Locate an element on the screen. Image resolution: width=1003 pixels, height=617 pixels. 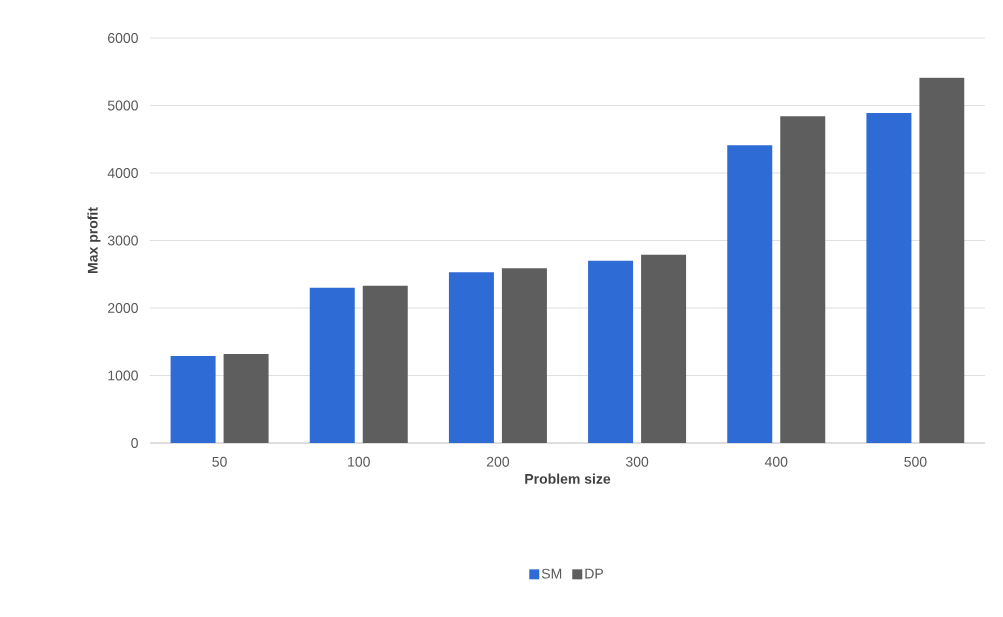
y-tick-label: 4000 is located at coordinates (122, 173).